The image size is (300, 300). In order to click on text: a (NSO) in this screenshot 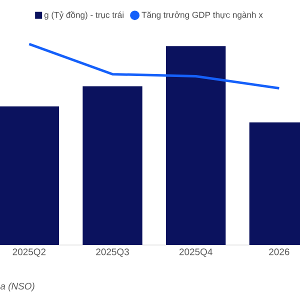, I will do `click(17, 287)`.